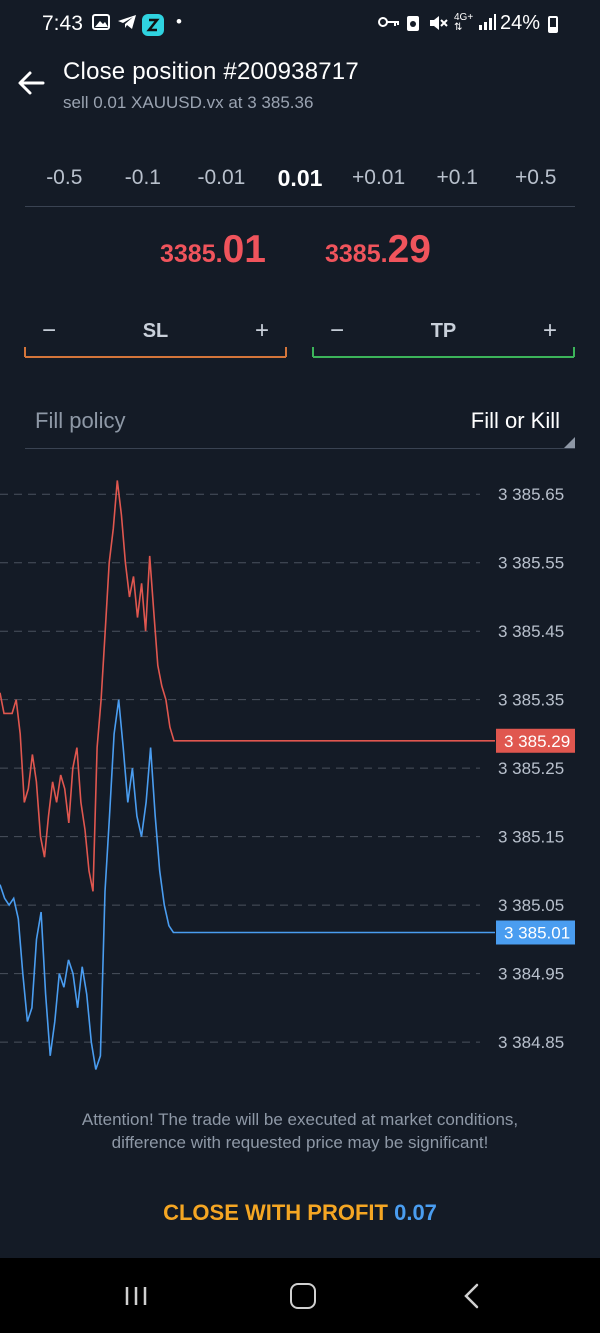  Describe the element at coordinates (487, 24) in the screenshot. I see `signal-icon` at that location.